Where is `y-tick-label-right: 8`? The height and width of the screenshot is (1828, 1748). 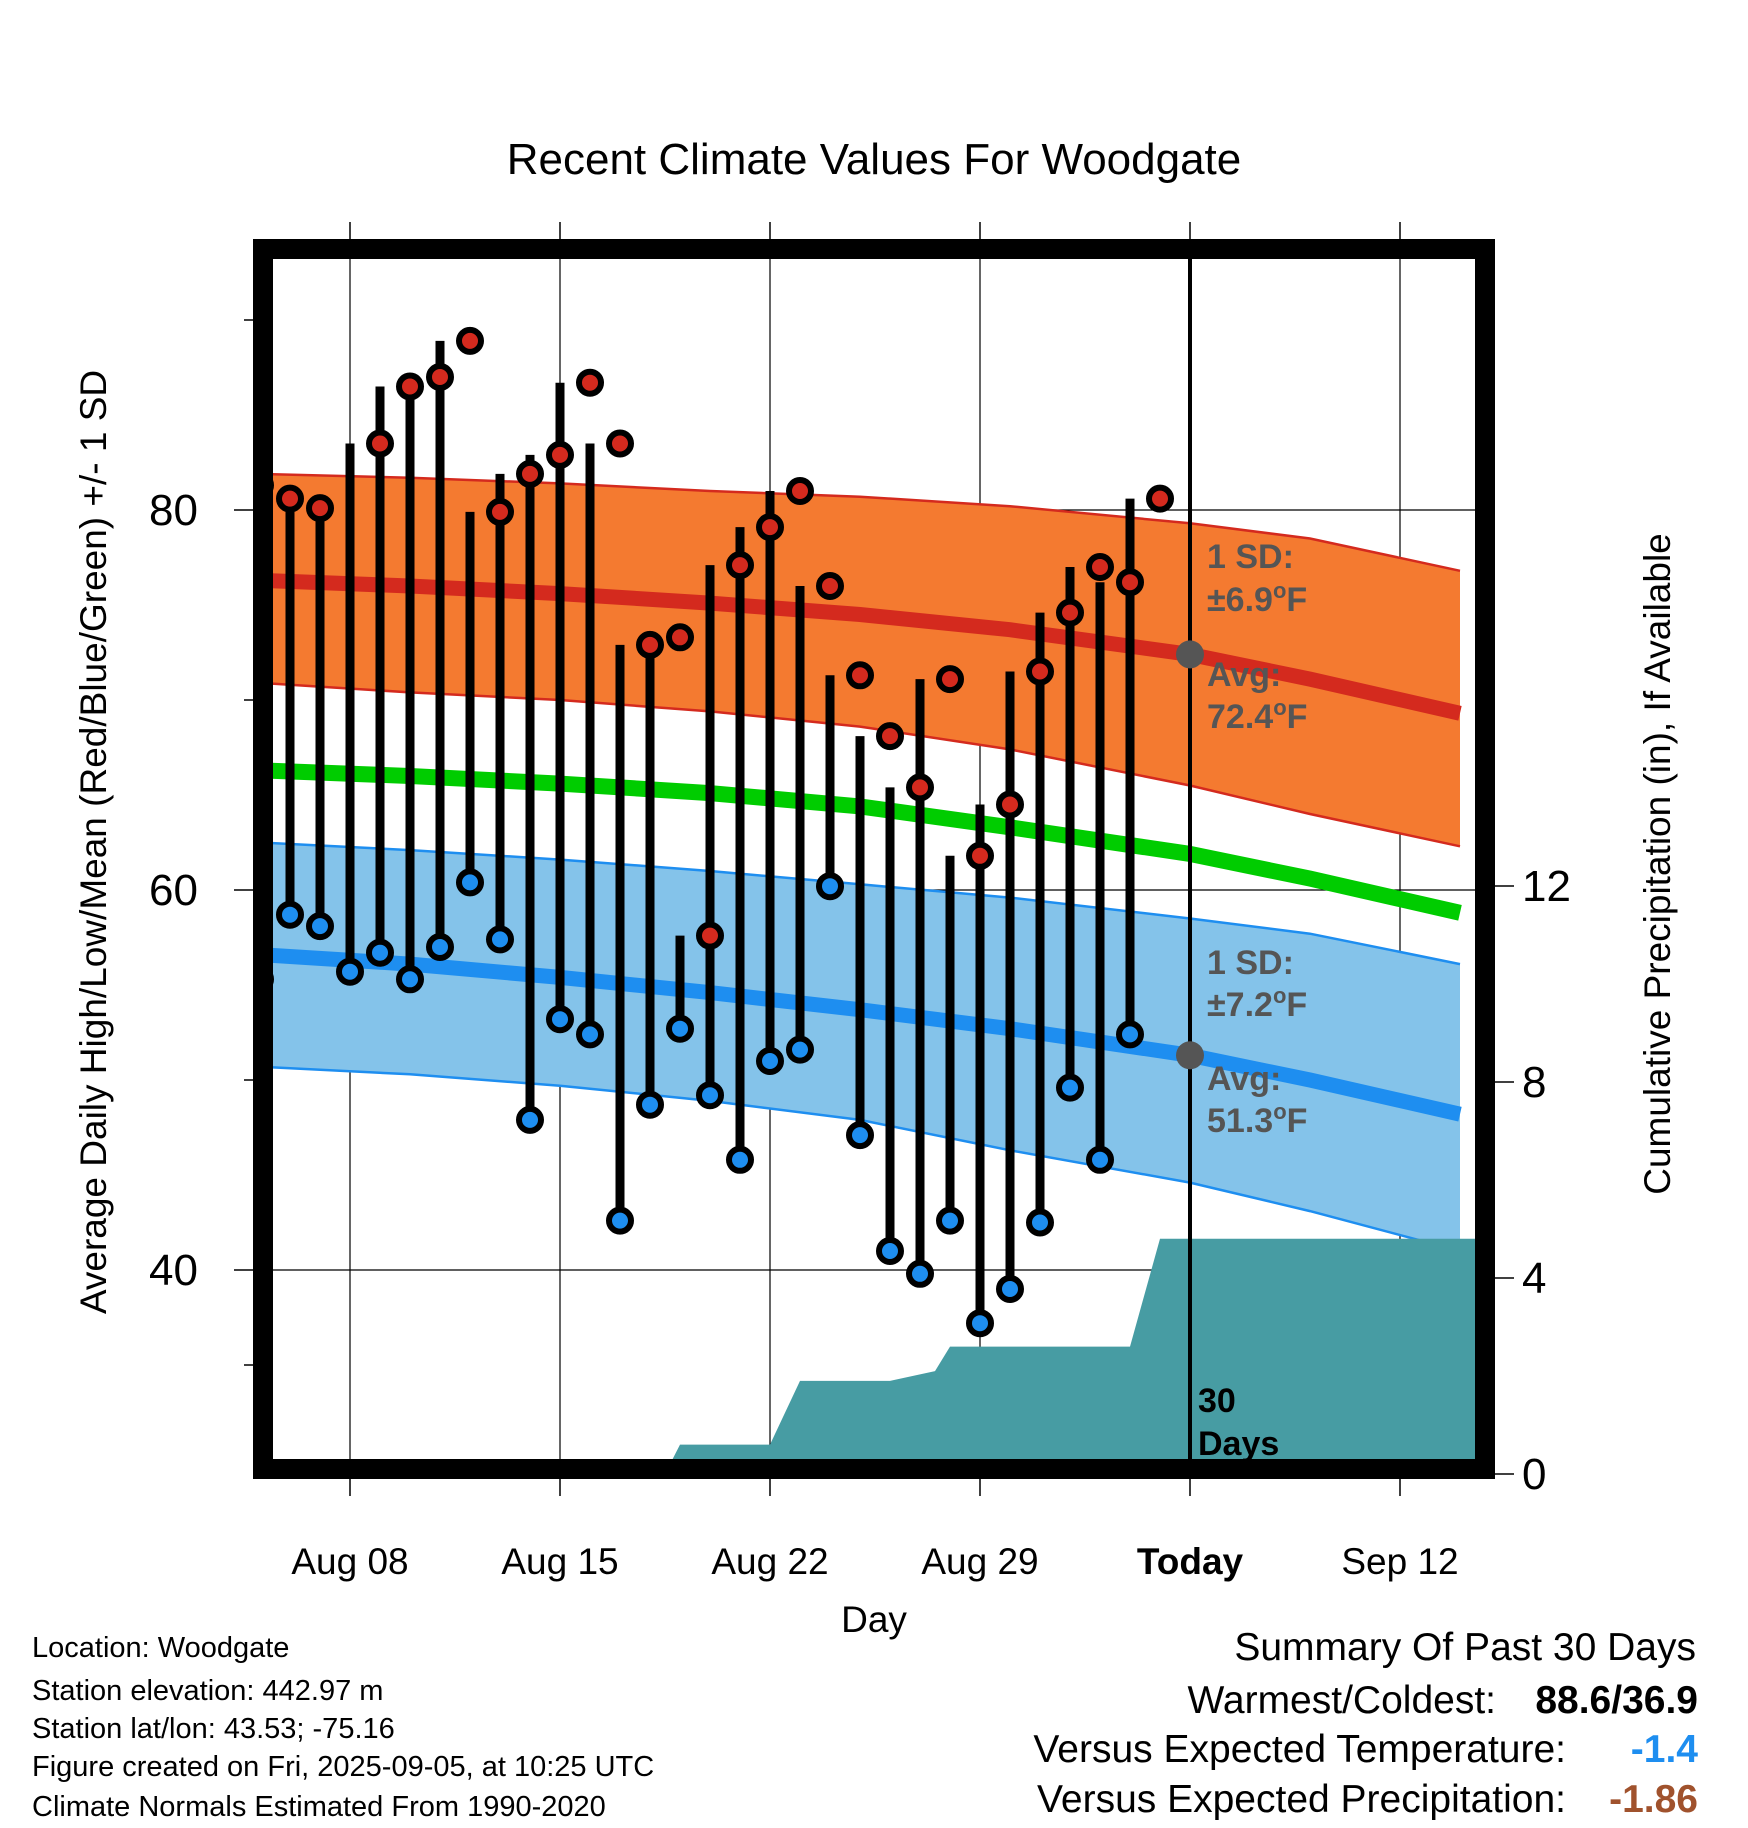 y-tick-label-right: 8 is located at coordinates (1534, 1082).